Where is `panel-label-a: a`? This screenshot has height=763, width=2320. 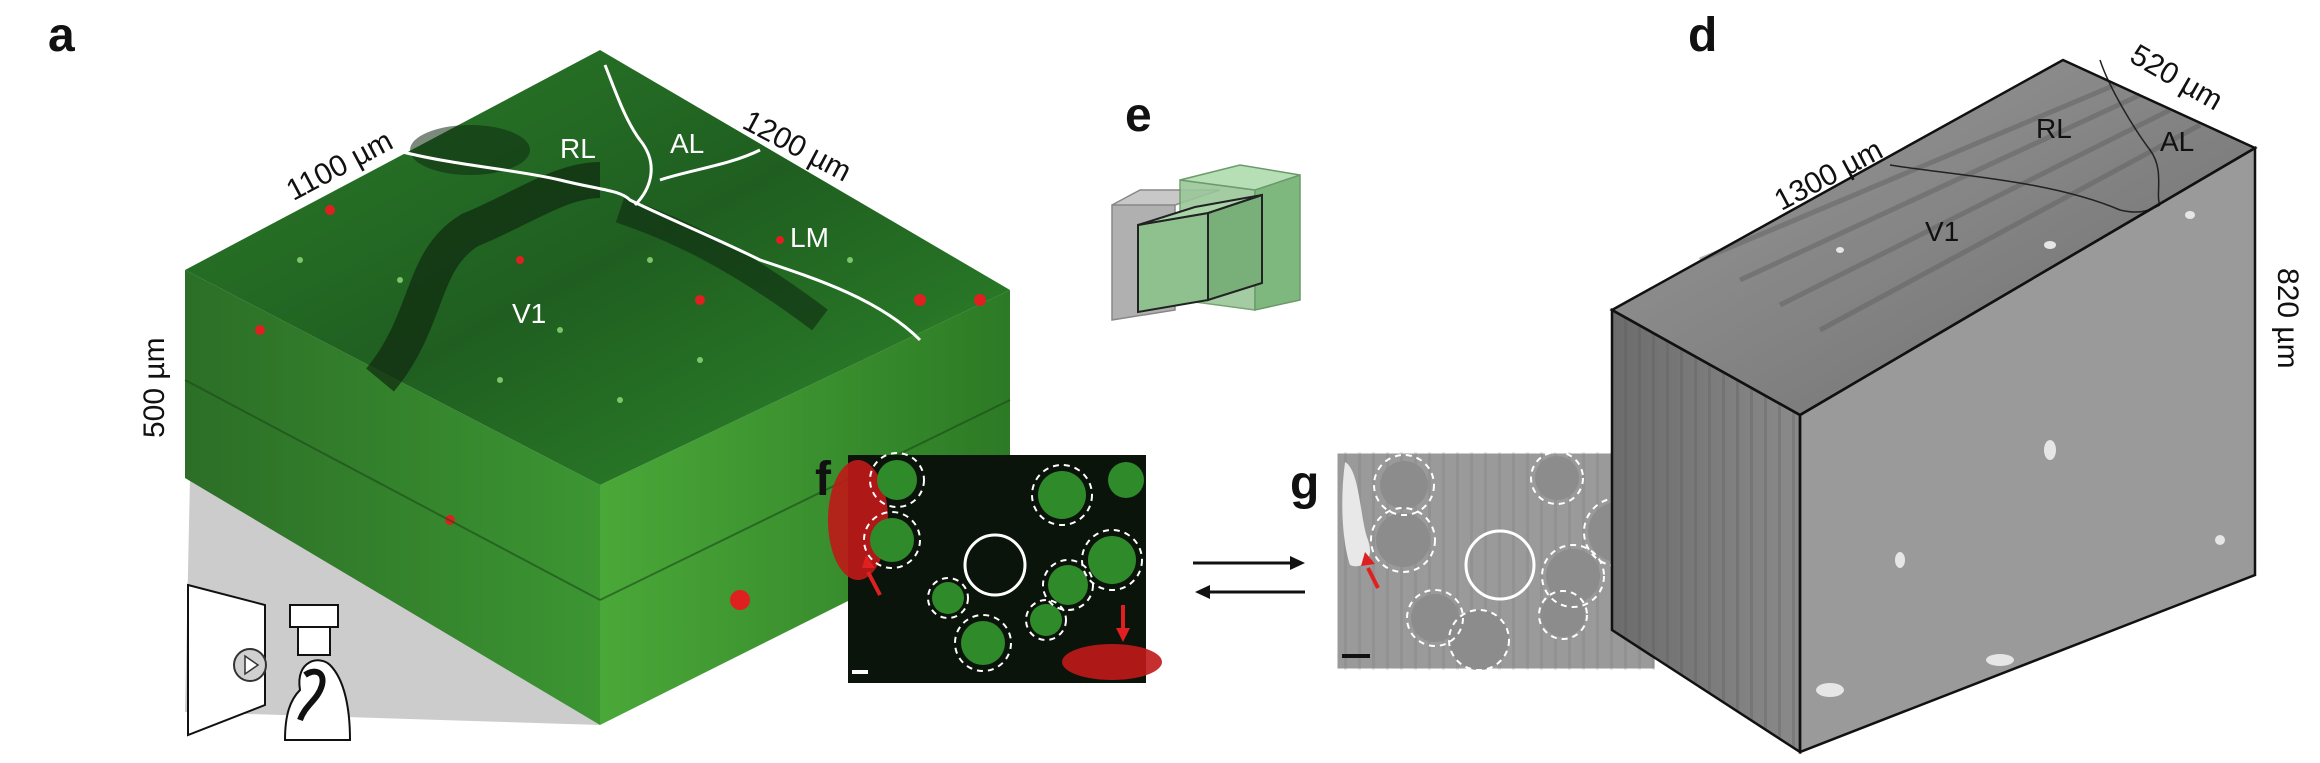 panel-label-a: a is located at coordinates (61, 35).